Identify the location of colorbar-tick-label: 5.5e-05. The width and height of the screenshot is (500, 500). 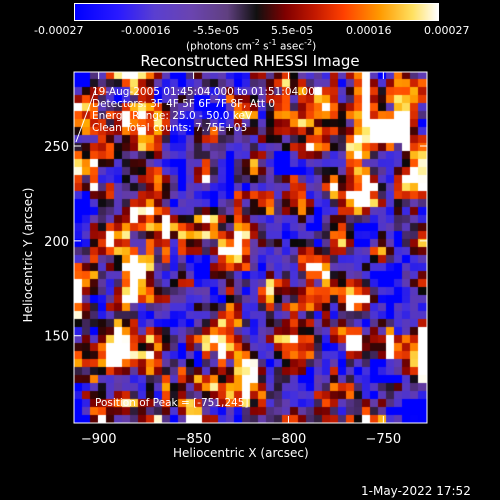
(292, 30).